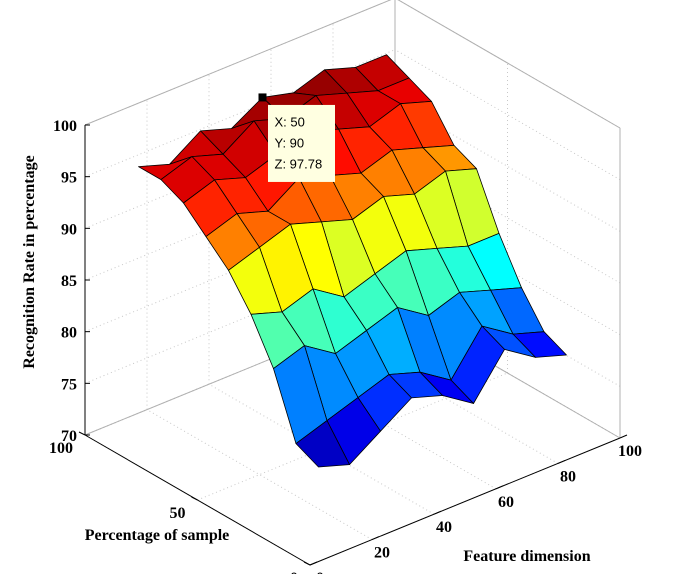  What do you see at coordinates (262, 97) in the screenshot?
I see `datatip-marker` at bounding box center [262, 97].